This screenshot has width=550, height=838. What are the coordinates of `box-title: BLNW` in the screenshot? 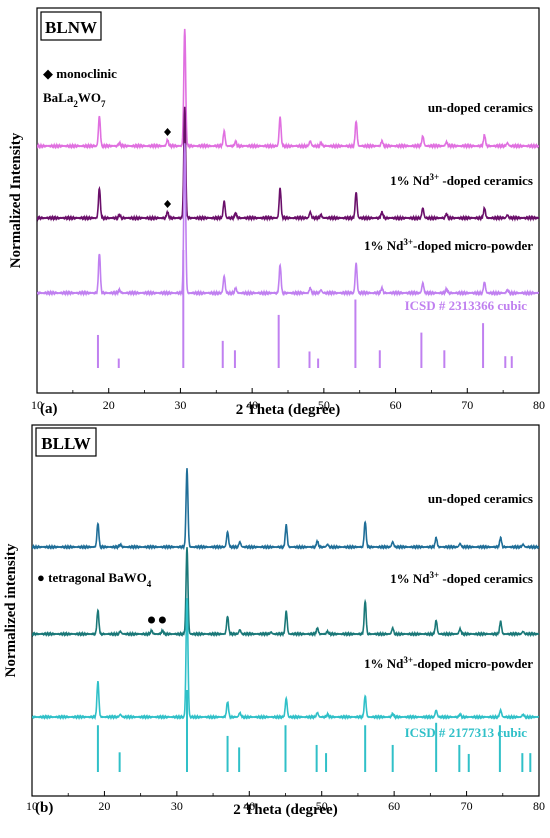 It's located at (71, 27).